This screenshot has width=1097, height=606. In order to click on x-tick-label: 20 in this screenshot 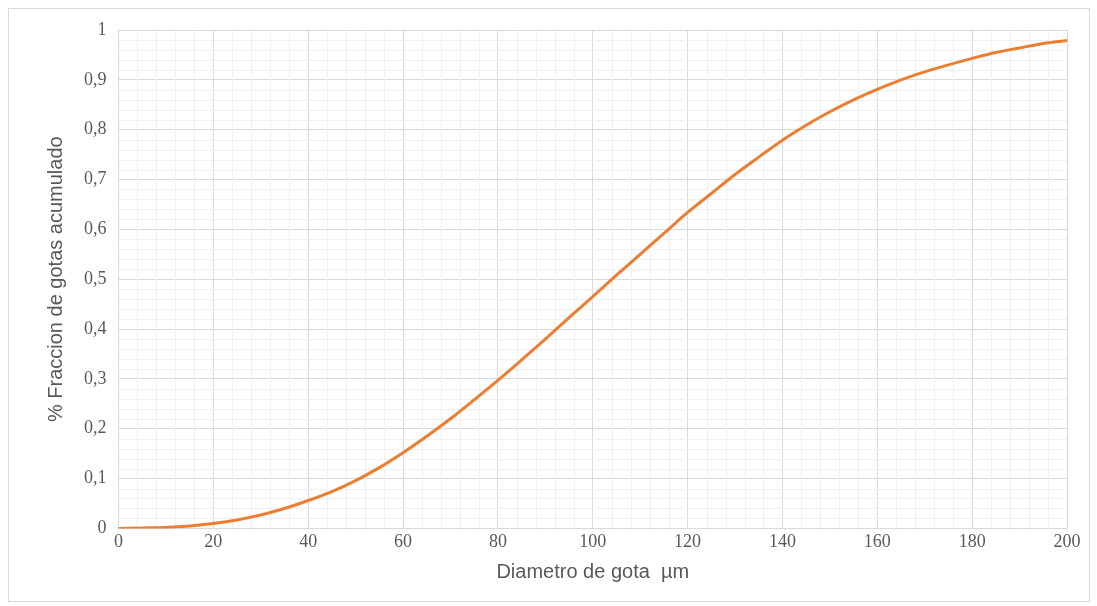, I will do `click(213, 540)`.